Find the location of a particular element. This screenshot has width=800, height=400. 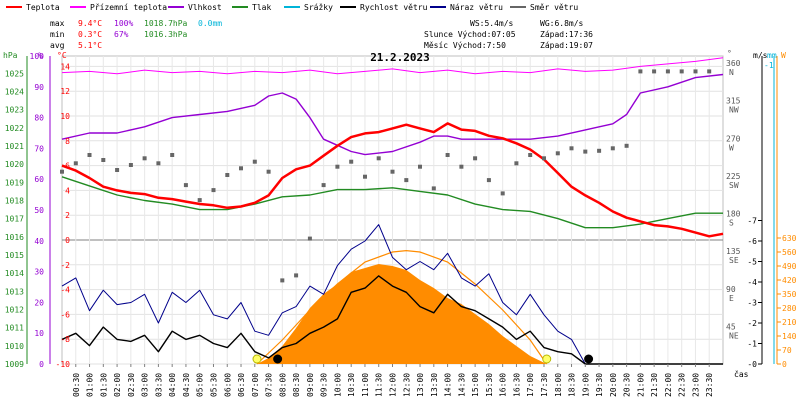

pressure-tick-label: 1014 is located at coordinates (14, 273).